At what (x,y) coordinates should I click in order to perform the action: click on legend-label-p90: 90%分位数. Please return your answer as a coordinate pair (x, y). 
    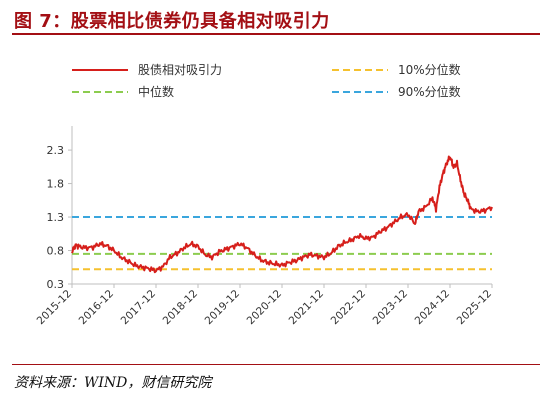
    Looking at the image, I should click on (429, 91).